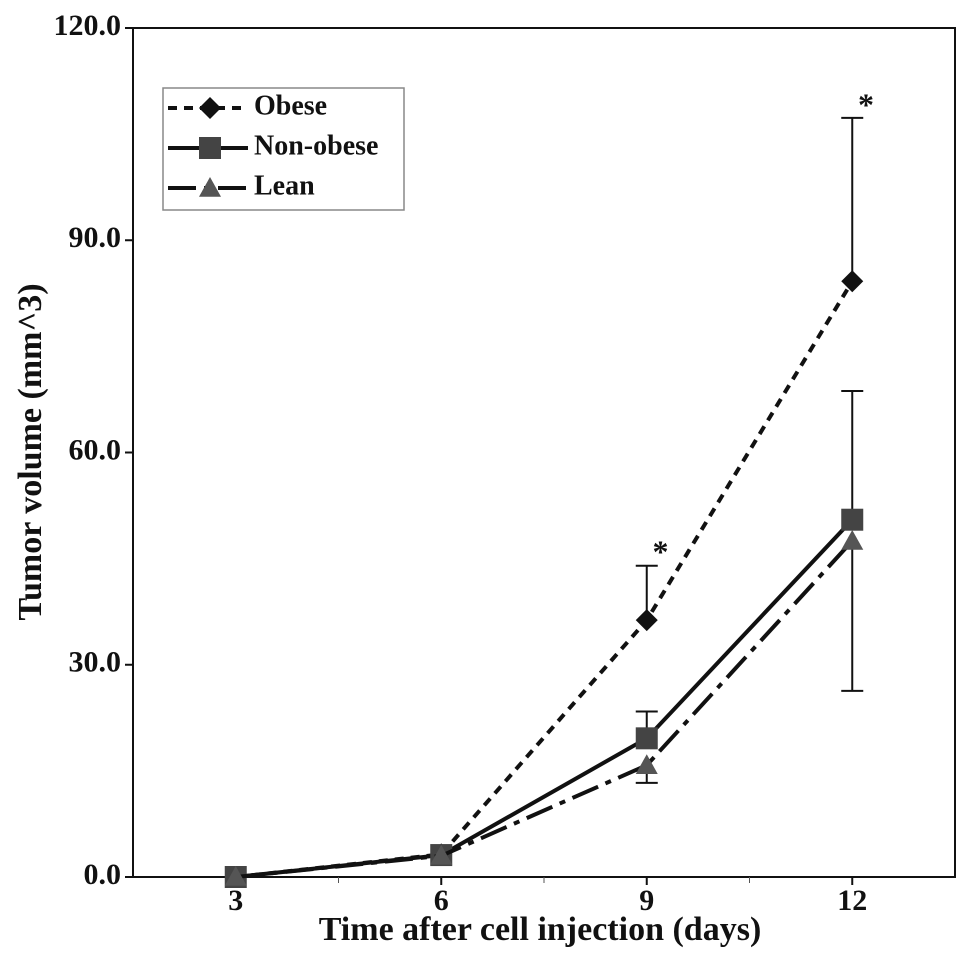 This screenshot has width=969, height=963. What do you see at coordinates (284, 185) in the screenshot?
I see `legend-label: Lean` at bounding box center [284, 185].